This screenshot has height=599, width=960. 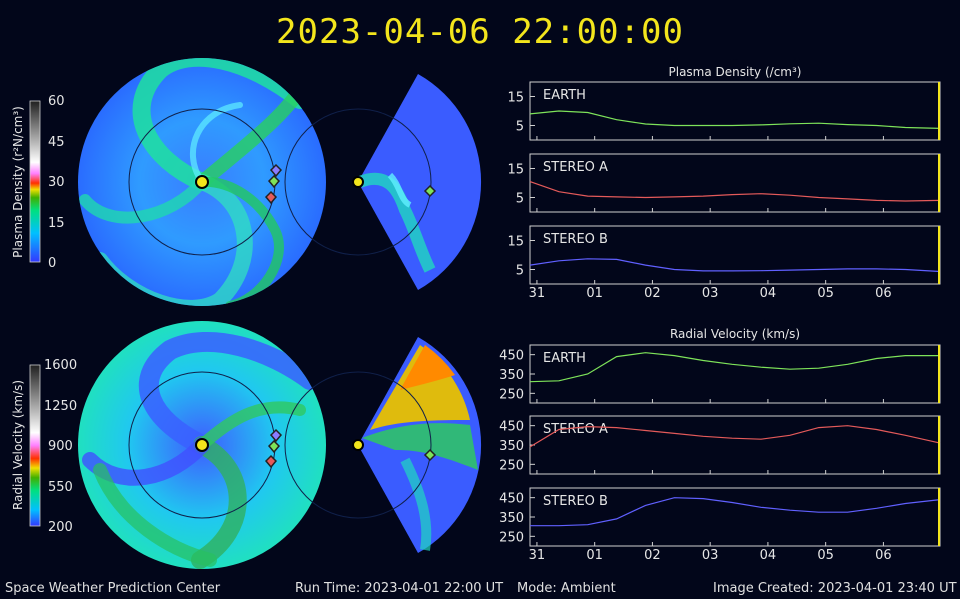 I want to click on density-colorbar: Plasma Density (r²N/cm³) 60 45 30 15 0, so click(x=38, y=182).